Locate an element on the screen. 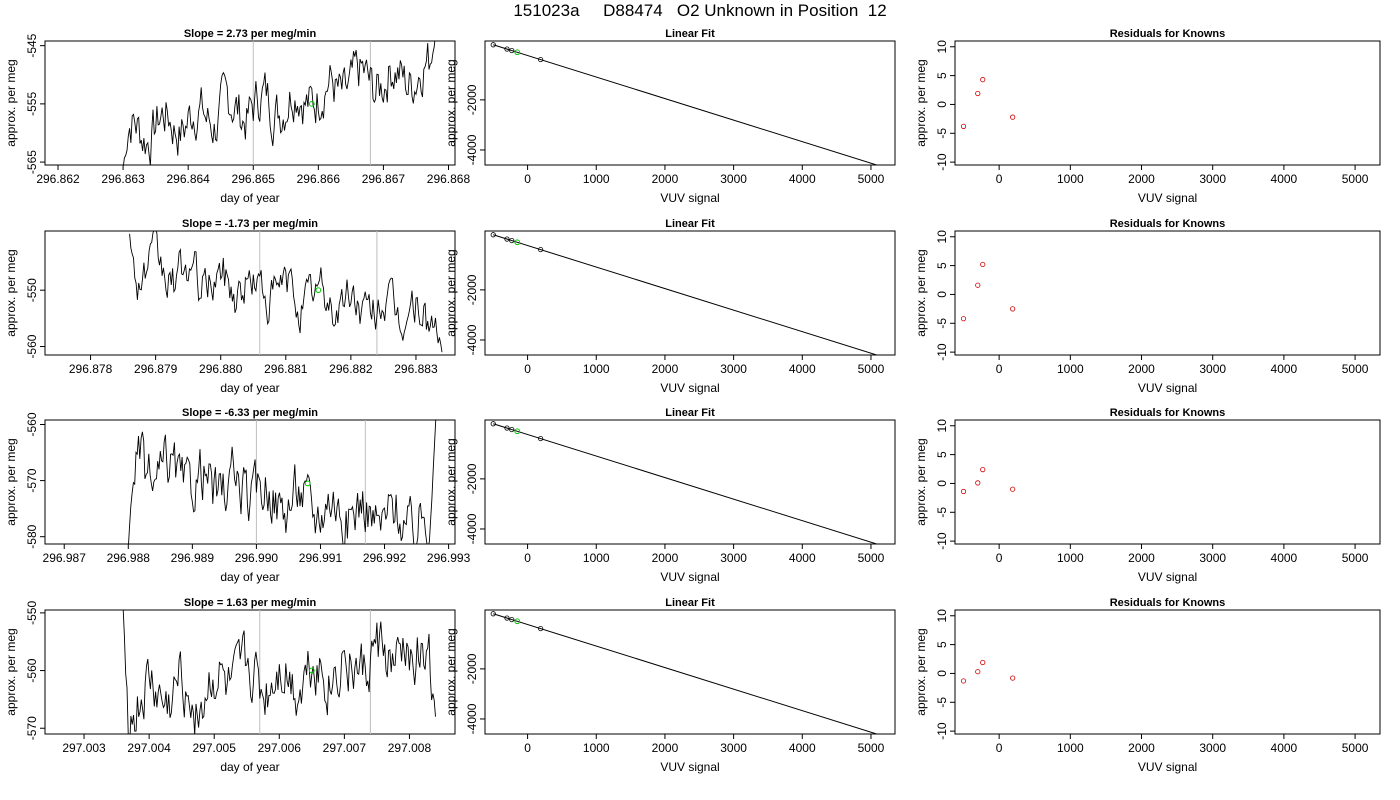 The height and width of the screenshot is (800, 1400). y-tick-label: -545 is located at coordinates (32, 45).